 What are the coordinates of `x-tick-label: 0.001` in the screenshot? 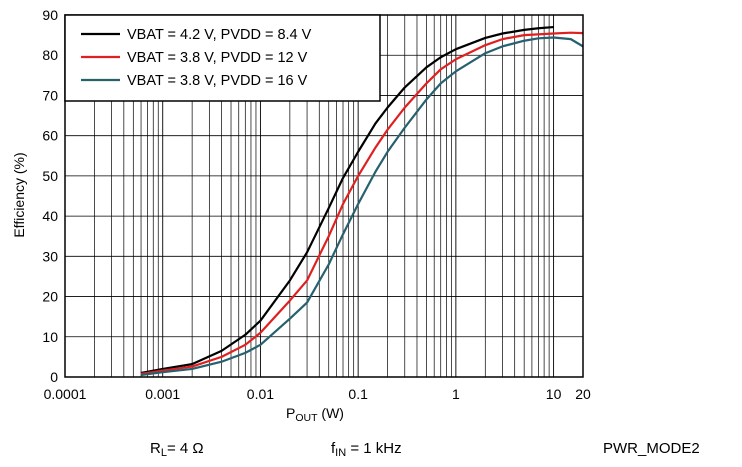 It's located at (162, 394).